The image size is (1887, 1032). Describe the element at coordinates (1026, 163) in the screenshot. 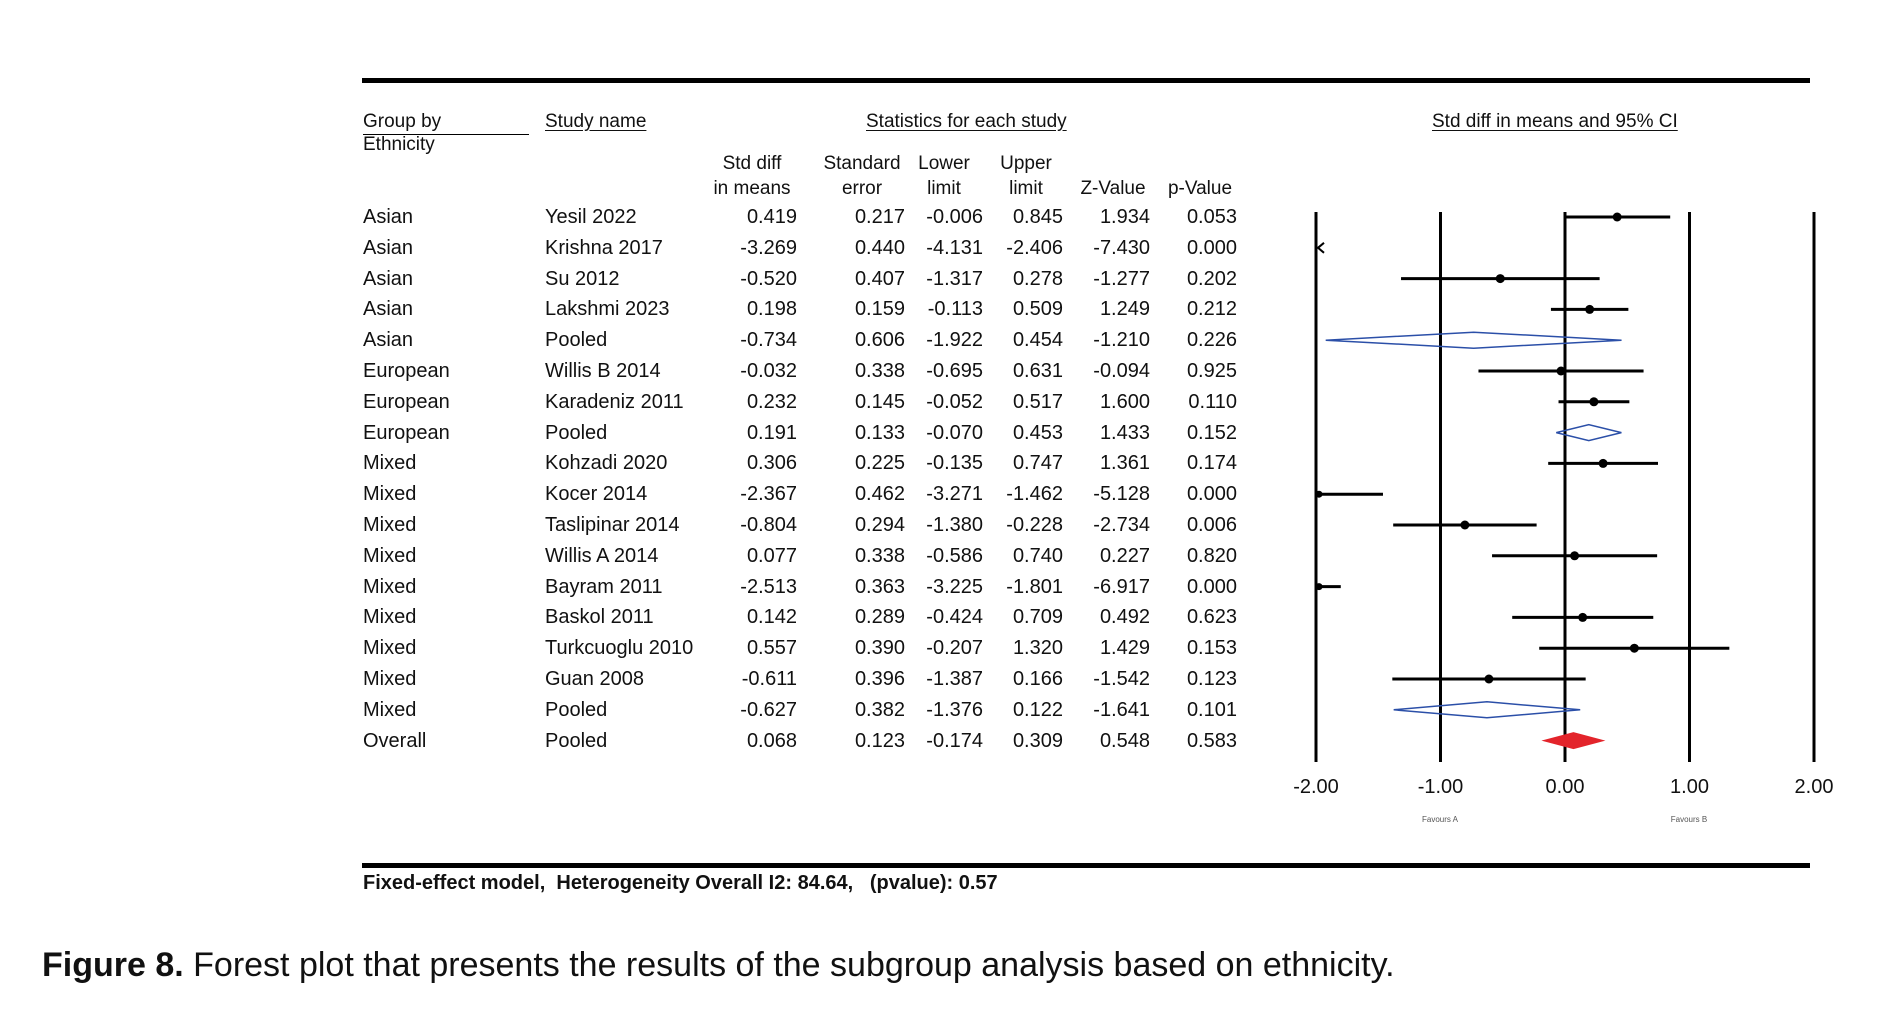

I see `column-header-line1: Upper` at that location.